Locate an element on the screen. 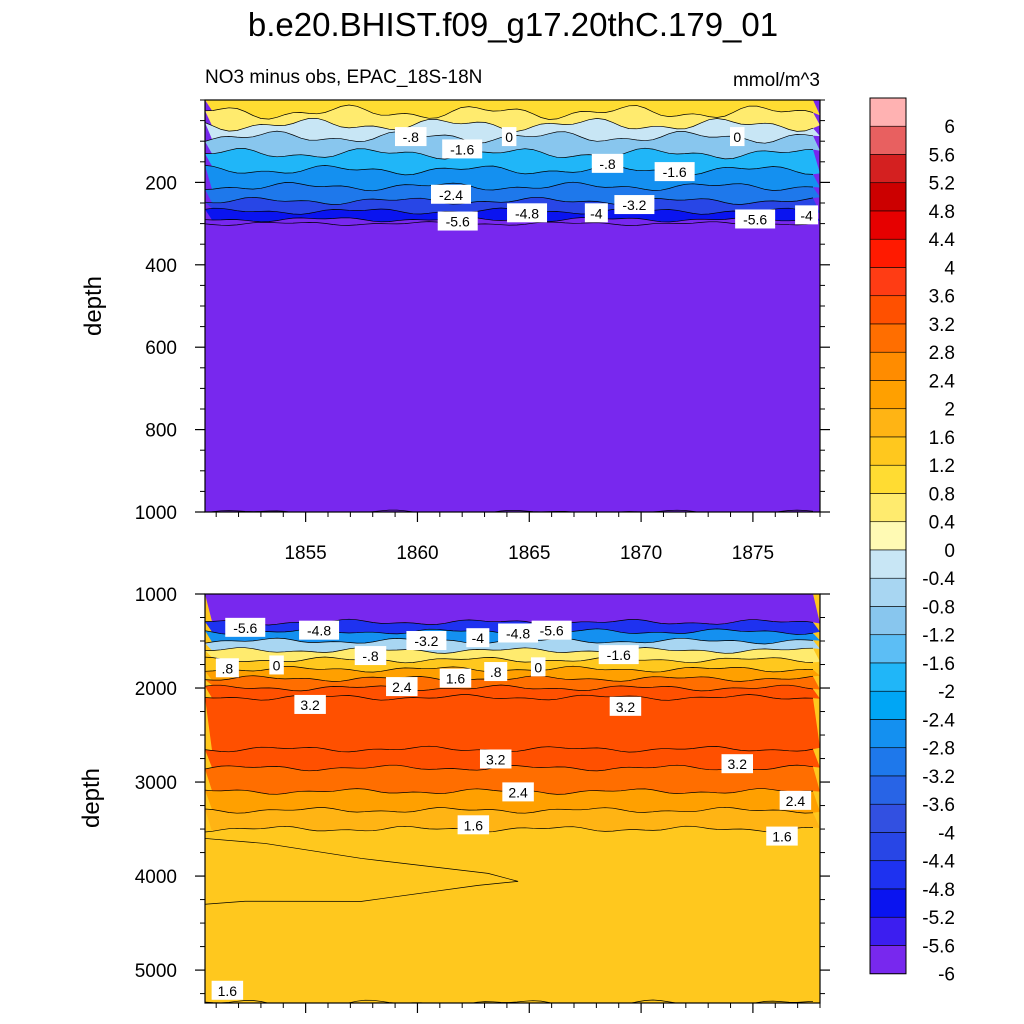 The width and height of the screenshot is (1024, 1024). upper-contour-labels: -.8 -1.6 0 -.8 -1.6 0 -2.4 -3.2 -4.8 -4 -5.6 -5.6 -4 is located at coordinates (606, 179).